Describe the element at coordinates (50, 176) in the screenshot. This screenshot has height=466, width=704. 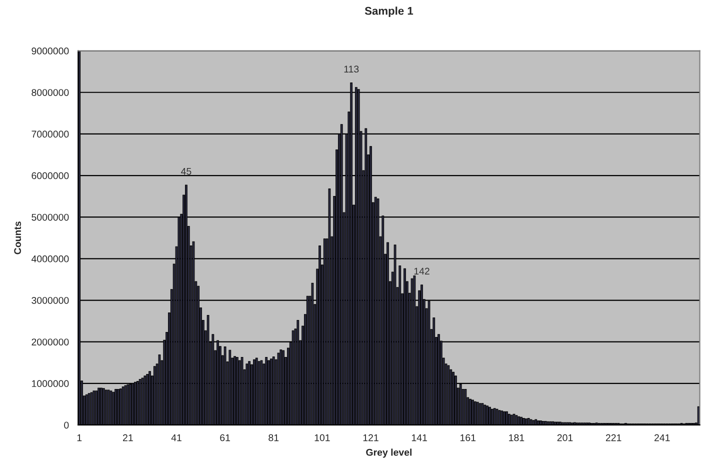
I see `y-tick-label: 6000000` at that location.